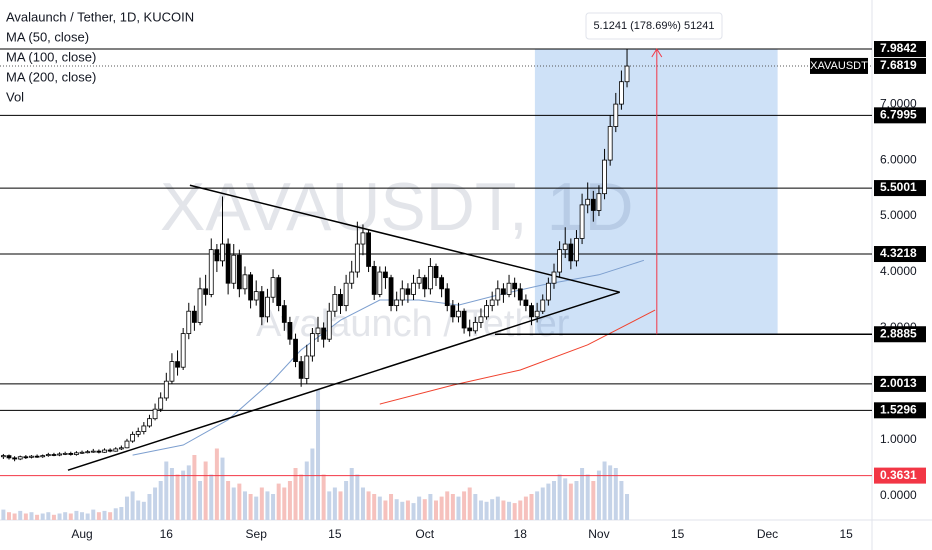 This screenshot has height=550, width=932. I want to click on price-label: 7.9842, so click(898, 48).